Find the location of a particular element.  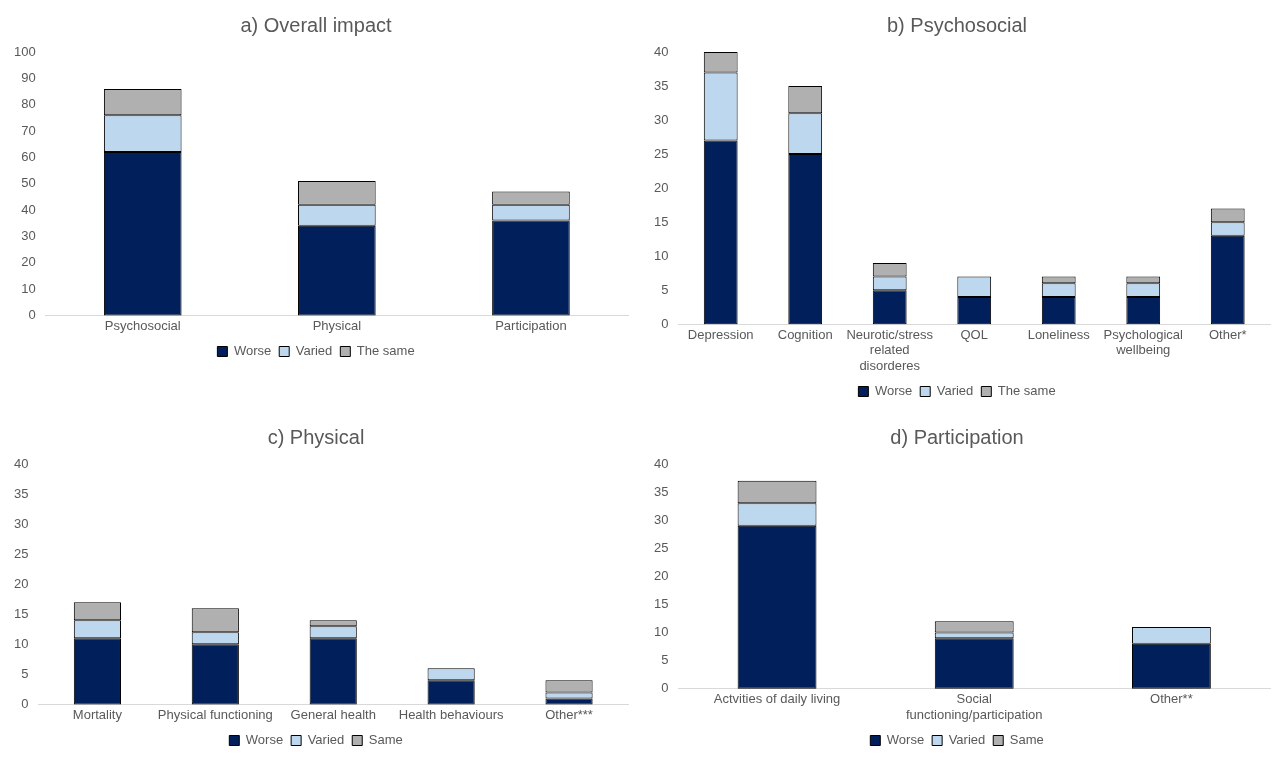

x-tick-label: Mortality is located at coordinates (97, 714).